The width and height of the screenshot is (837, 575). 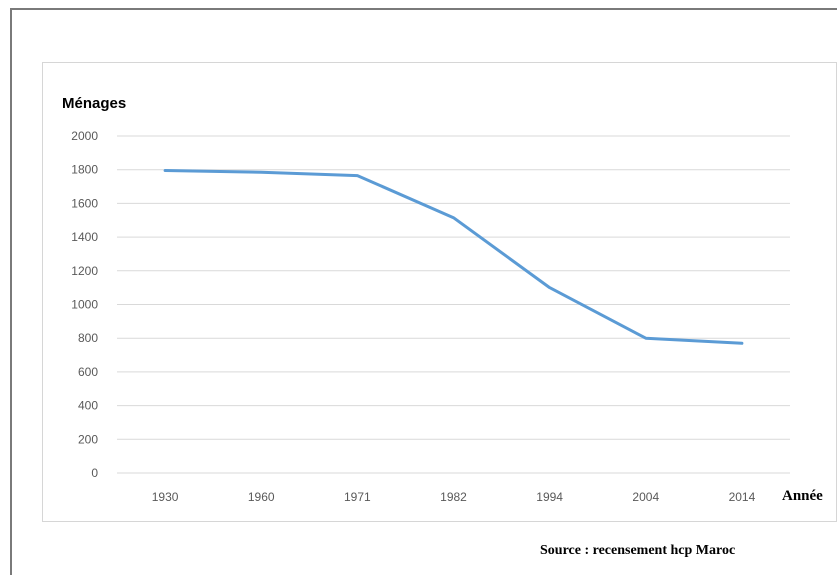 I want to click on y-tick-label: 1400, so click(x=84, y=237).